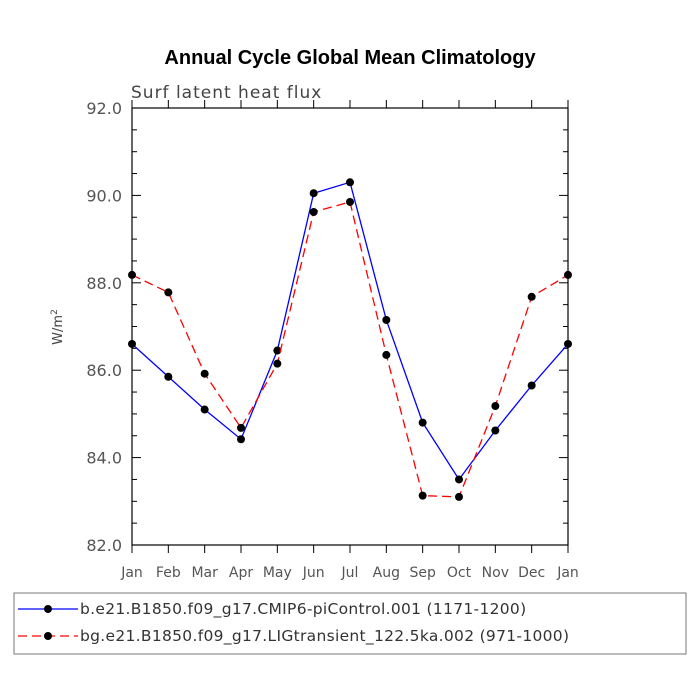 The image size is (700, 700). I want to click on x-tick-label: Jul, so click(350, 573).